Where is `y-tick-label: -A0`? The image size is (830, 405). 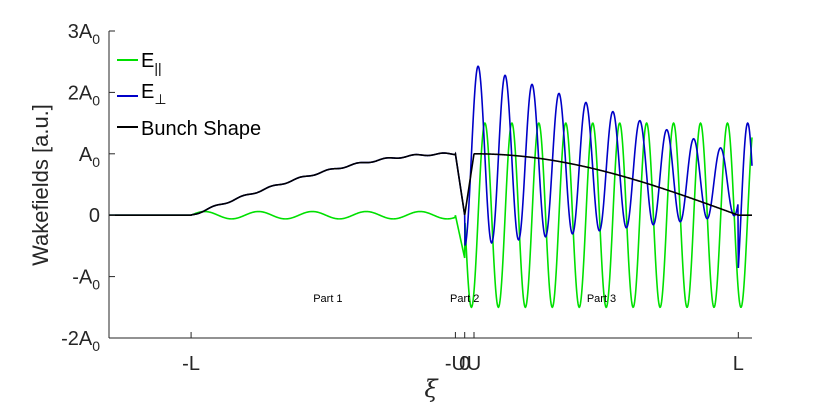
y-tick-label: -A0 is located at coordinates (86, 280).